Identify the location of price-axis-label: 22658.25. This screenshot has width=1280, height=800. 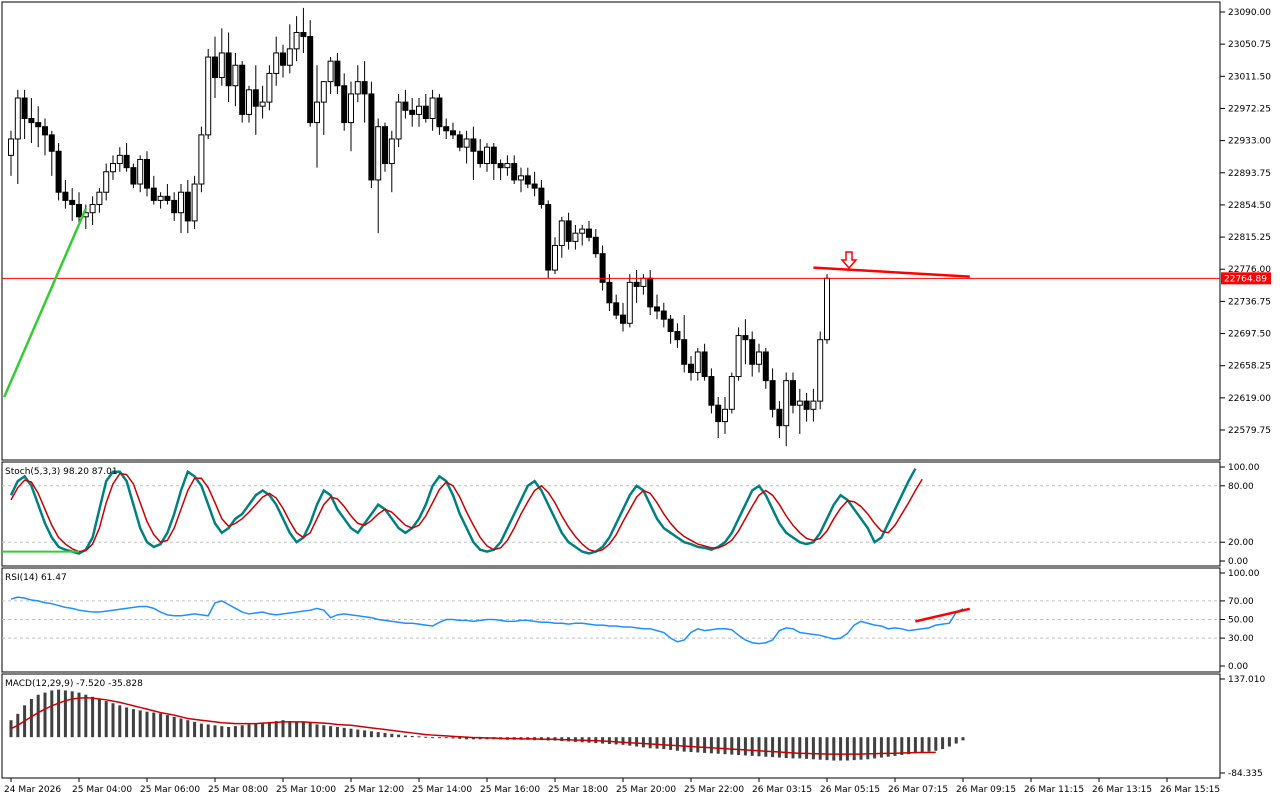
(1249, 367).